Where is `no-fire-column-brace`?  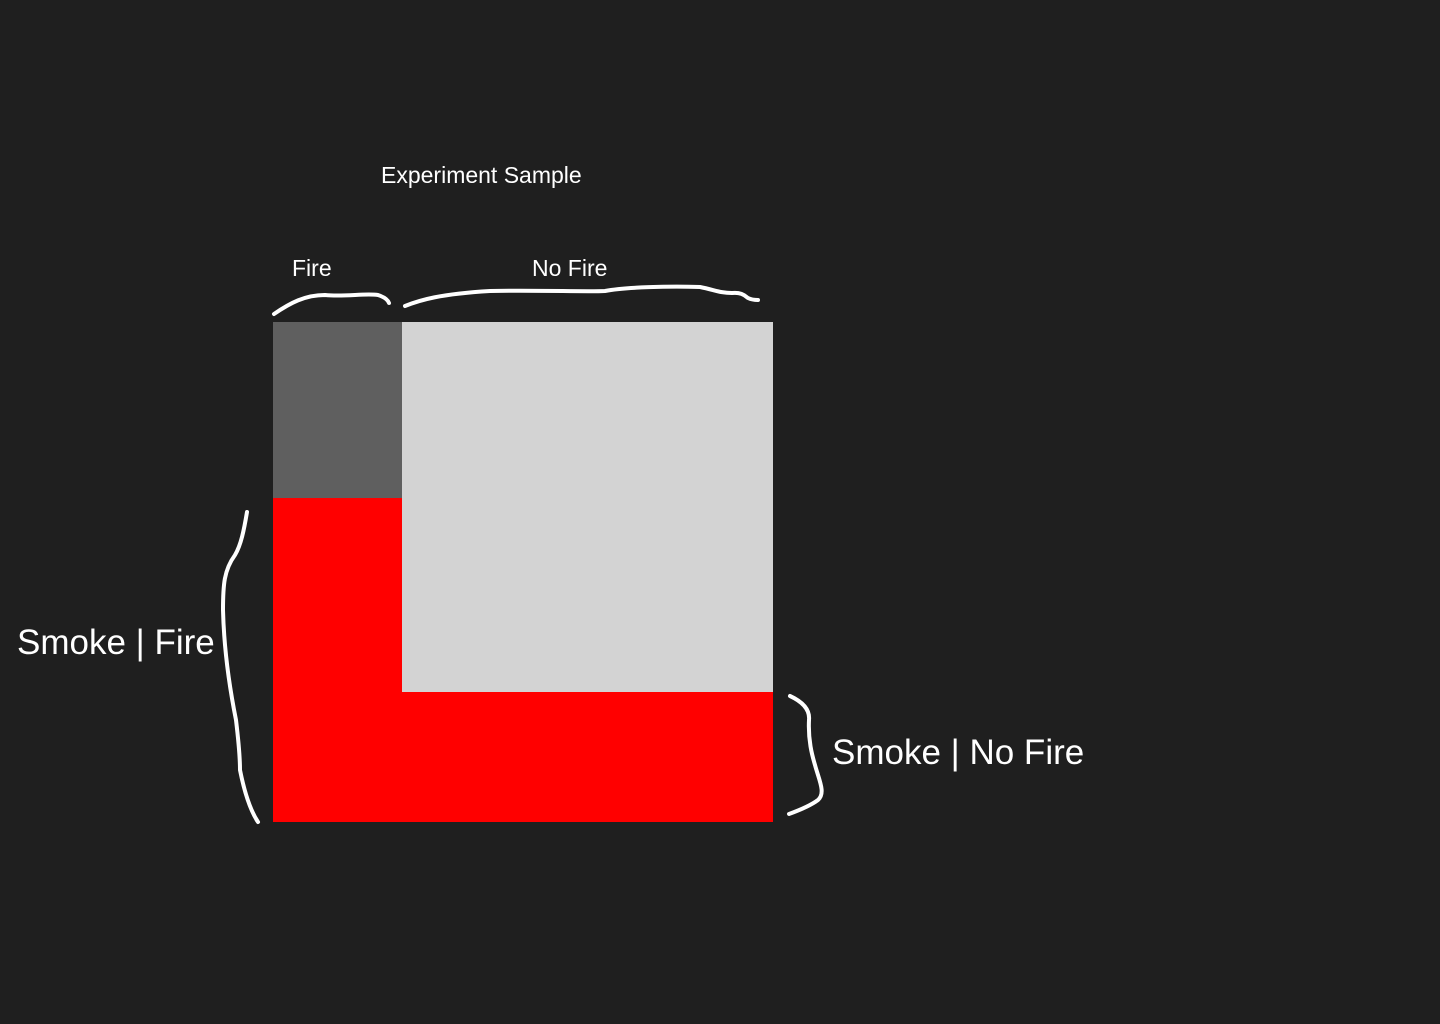
no-fire-column-brace is located at coordinates (581, 296).